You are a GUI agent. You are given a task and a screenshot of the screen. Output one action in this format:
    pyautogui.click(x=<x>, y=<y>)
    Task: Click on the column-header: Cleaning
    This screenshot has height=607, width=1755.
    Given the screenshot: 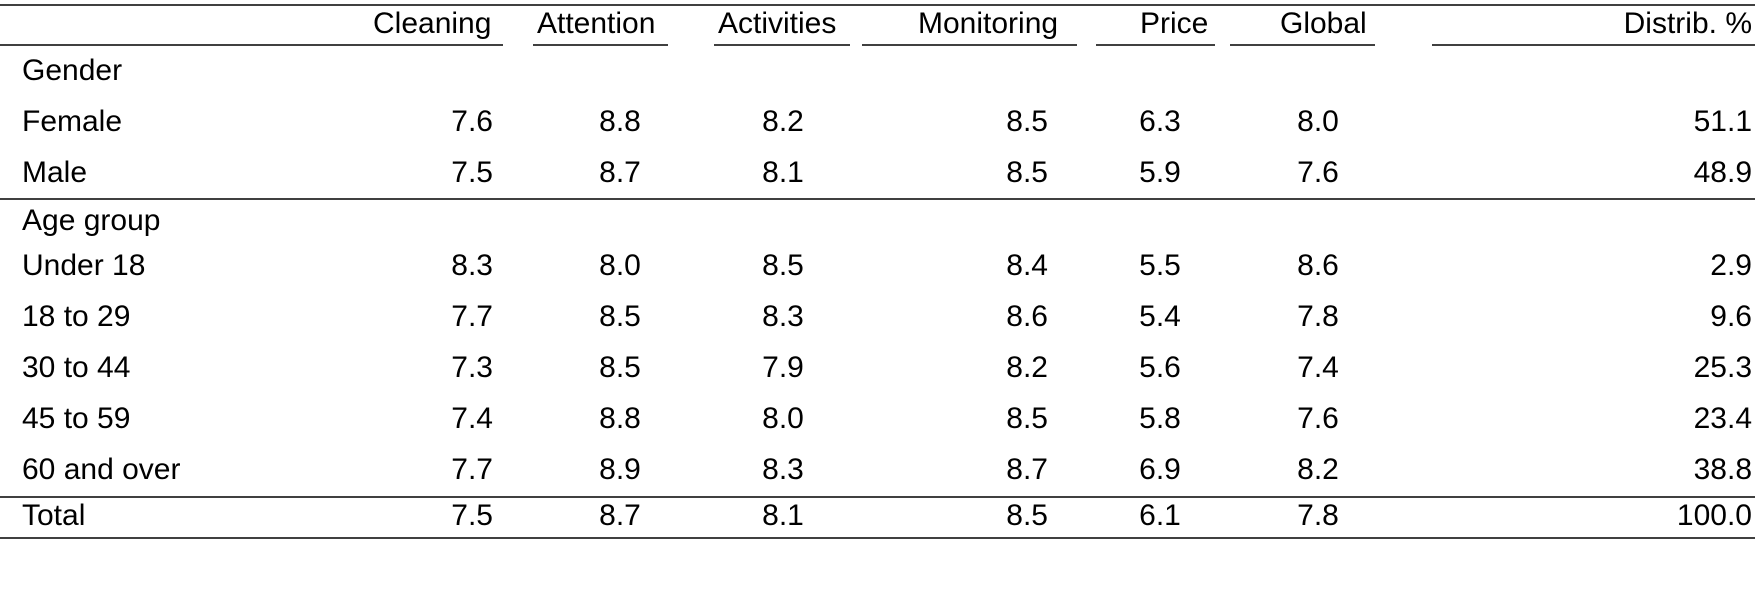 What is the action you would take?
    pyautogui.click(x=432, y=23)
    